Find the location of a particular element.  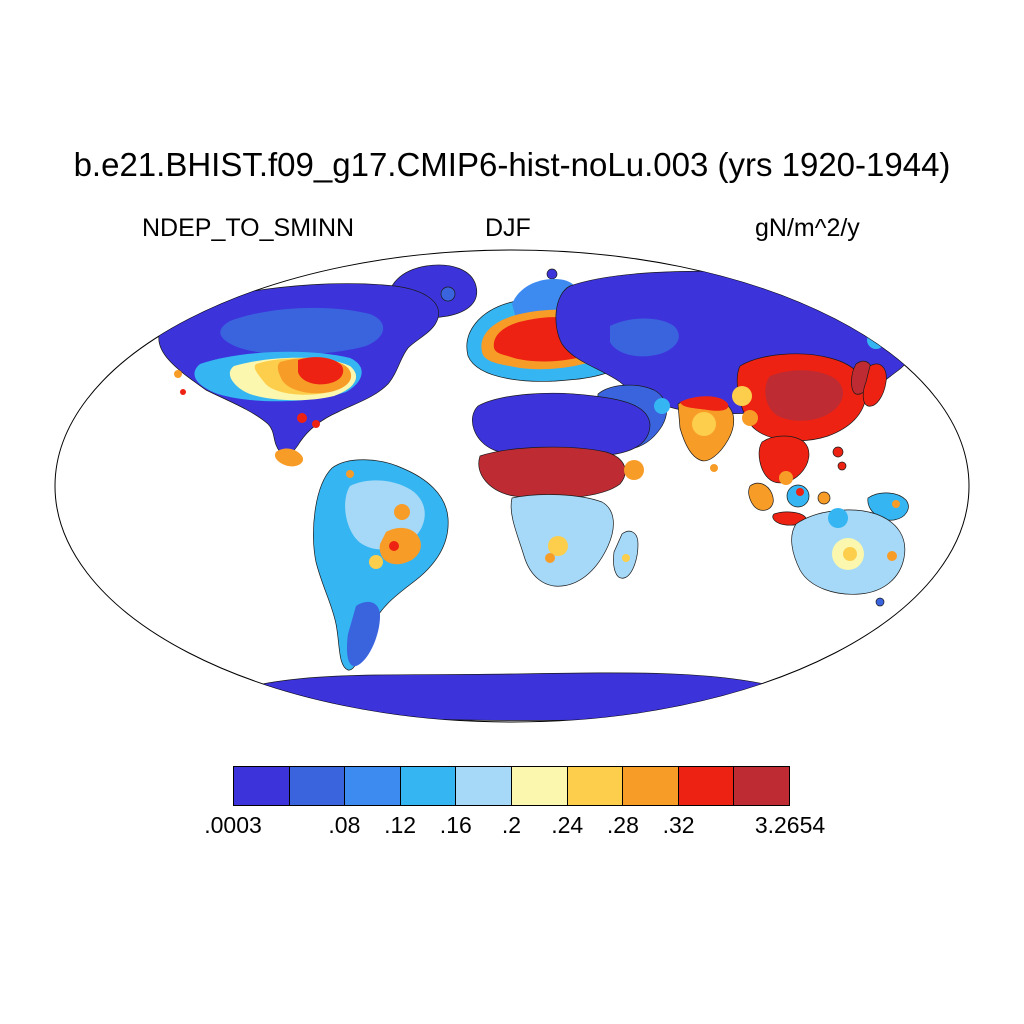

colorbar-tick: .08 is located at coordinates (344, 825).